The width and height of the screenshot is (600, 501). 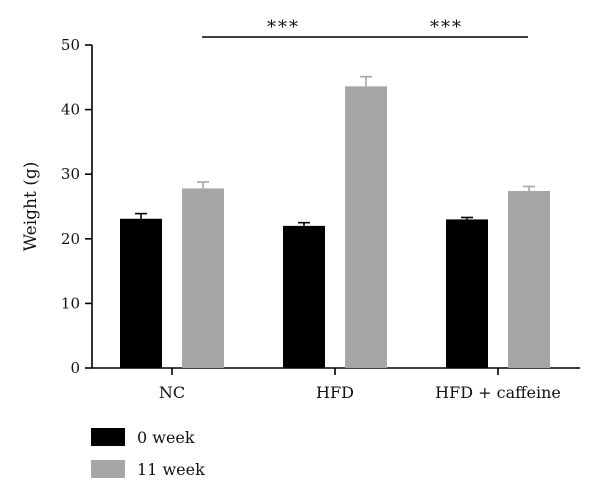 I want to click on x-axis: NC HFD HFD + caffeine, so click(x=336, y=384).